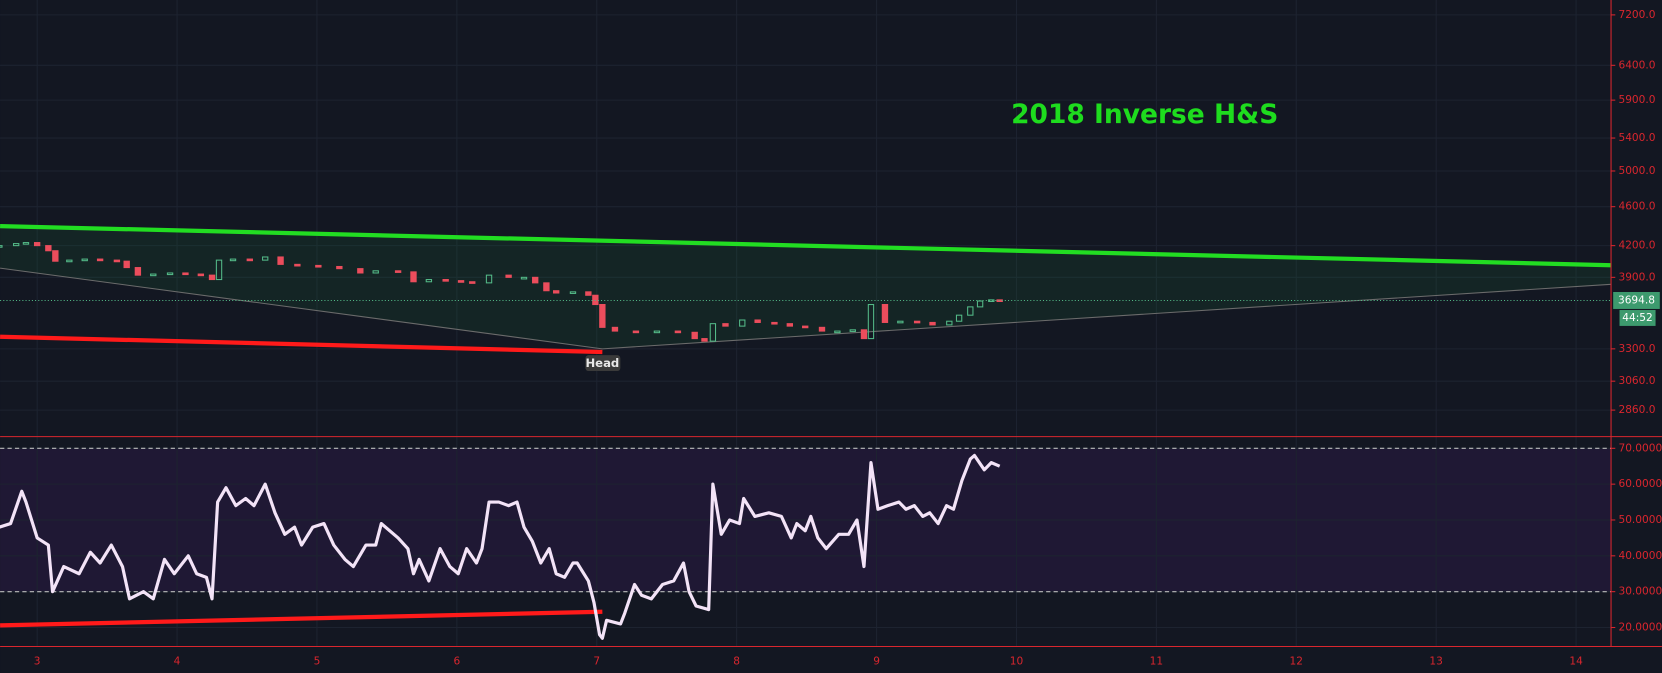 This screenshot has width=1662, height=673. I want to click on y-tick-label: 4600.0, so click(1636, 207).